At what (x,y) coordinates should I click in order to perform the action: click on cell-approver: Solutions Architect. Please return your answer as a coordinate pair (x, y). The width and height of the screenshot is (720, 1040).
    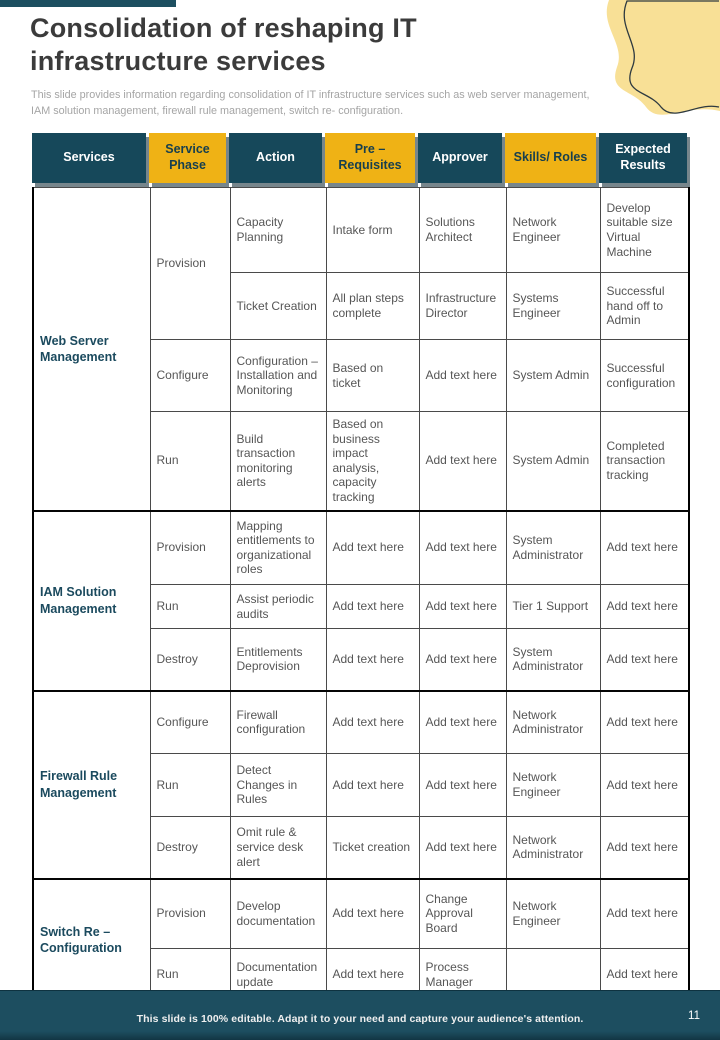
    Looking at the image, I should click on (462, 230).